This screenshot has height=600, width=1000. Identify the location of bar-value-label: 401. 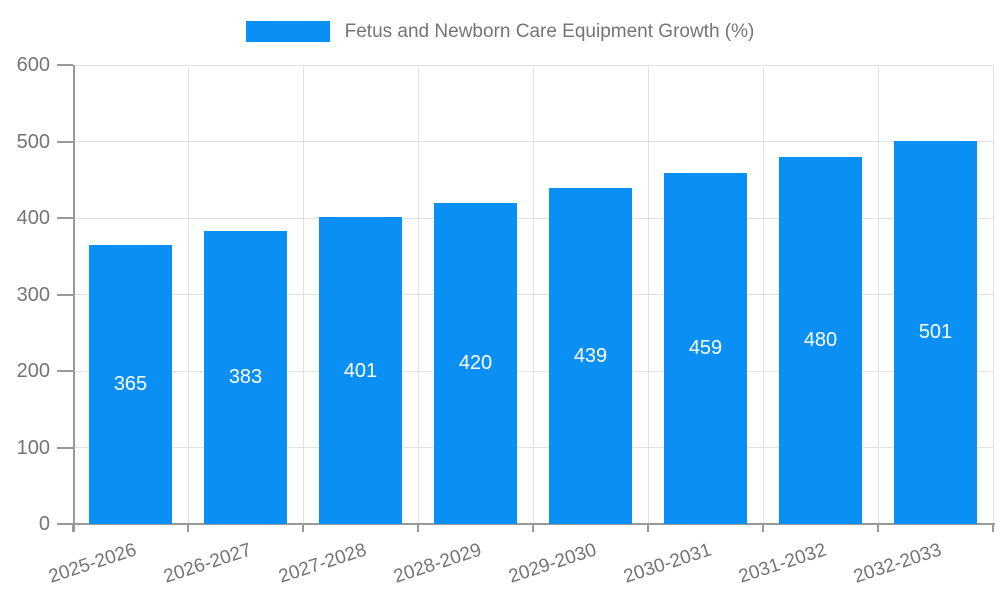
(360, 370).